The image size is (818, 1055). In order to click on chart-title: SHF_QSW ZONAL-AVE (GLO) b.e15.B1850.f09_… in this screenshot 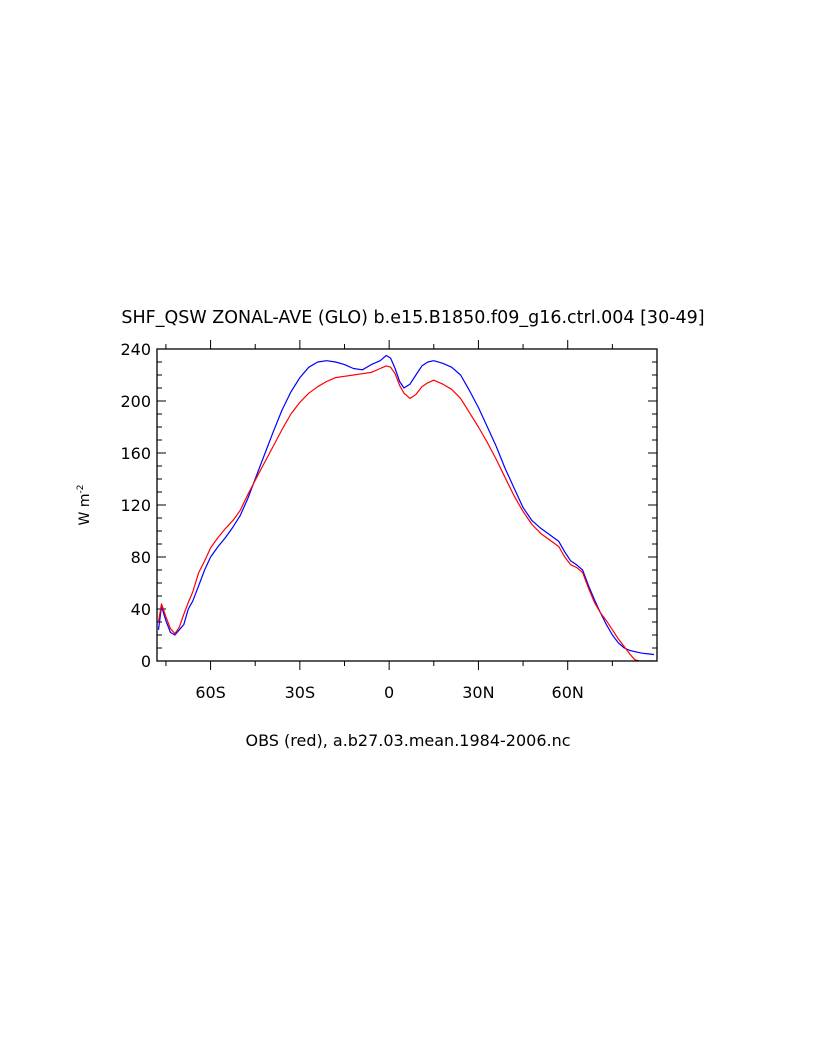, I will do `click(412, 318)`.